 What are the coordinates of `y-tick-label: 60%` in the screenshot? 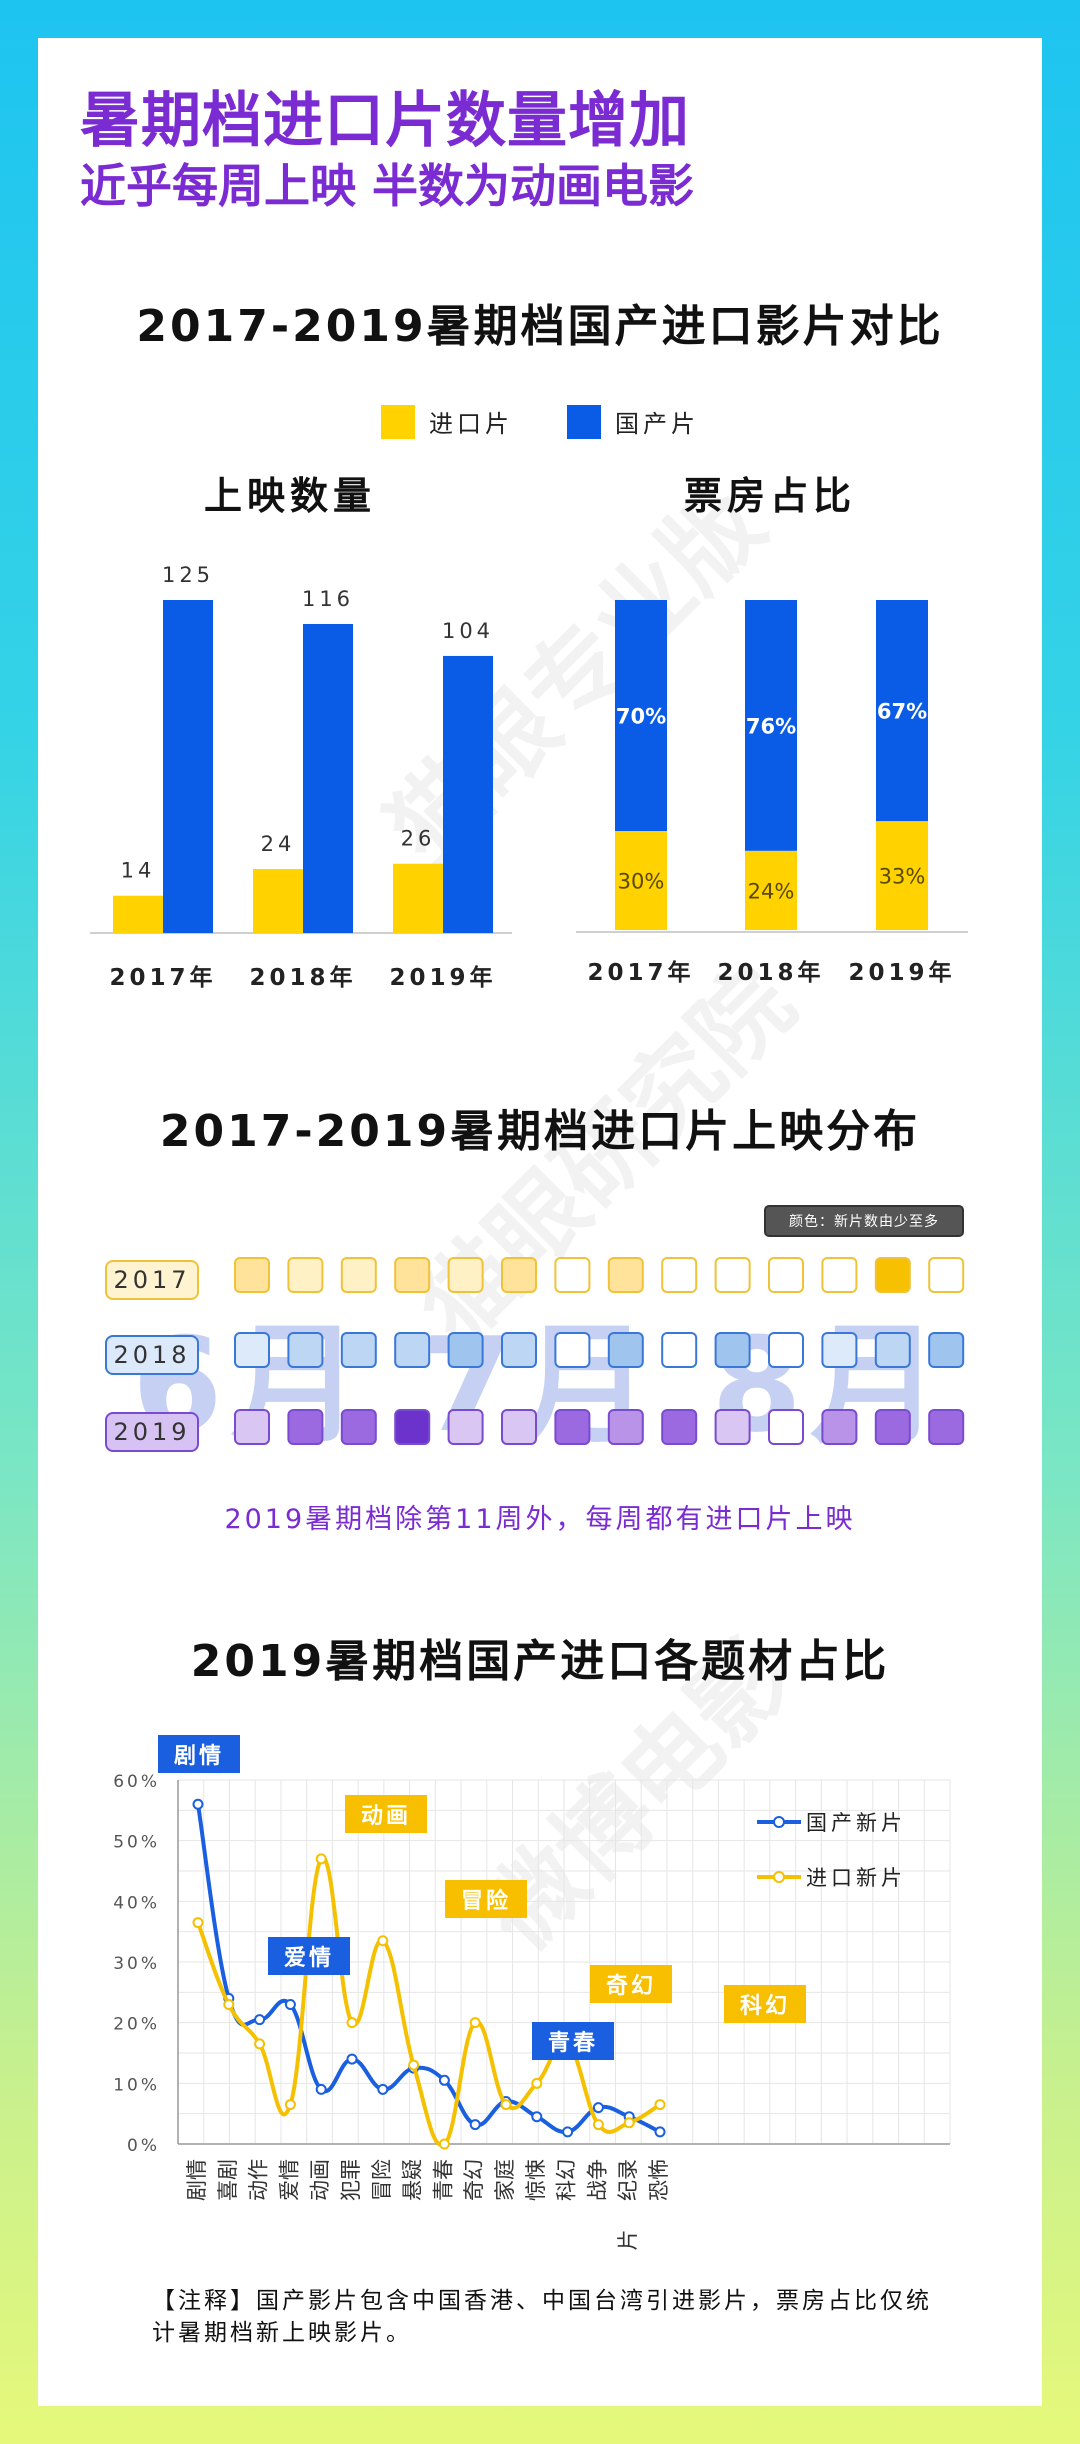 It's located at (136, 1782).